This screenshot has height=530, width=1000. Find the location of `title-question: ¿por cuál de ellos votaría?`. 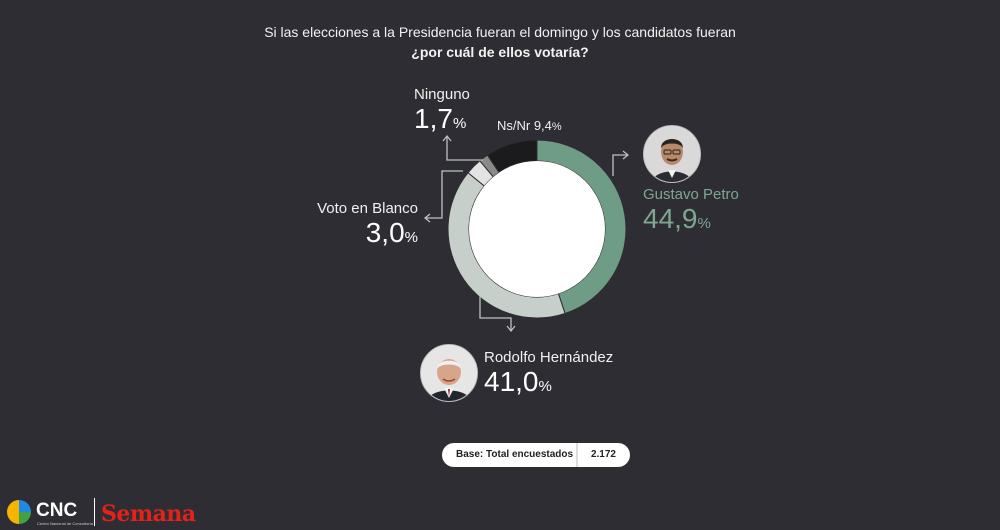

title-question: ¿por cuál de ellos votaría? is located at coordinates (500, 52).